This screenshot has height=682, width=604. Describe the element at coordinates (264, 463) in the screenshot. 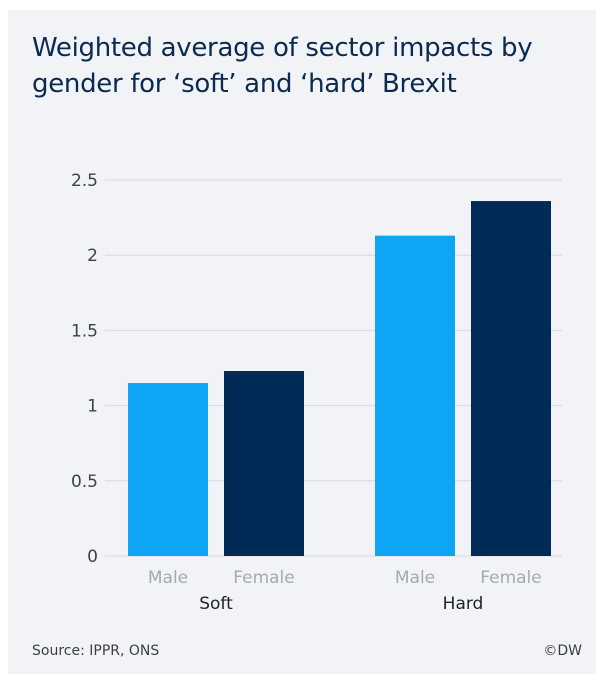

I see `bar-soft-female` at that location.